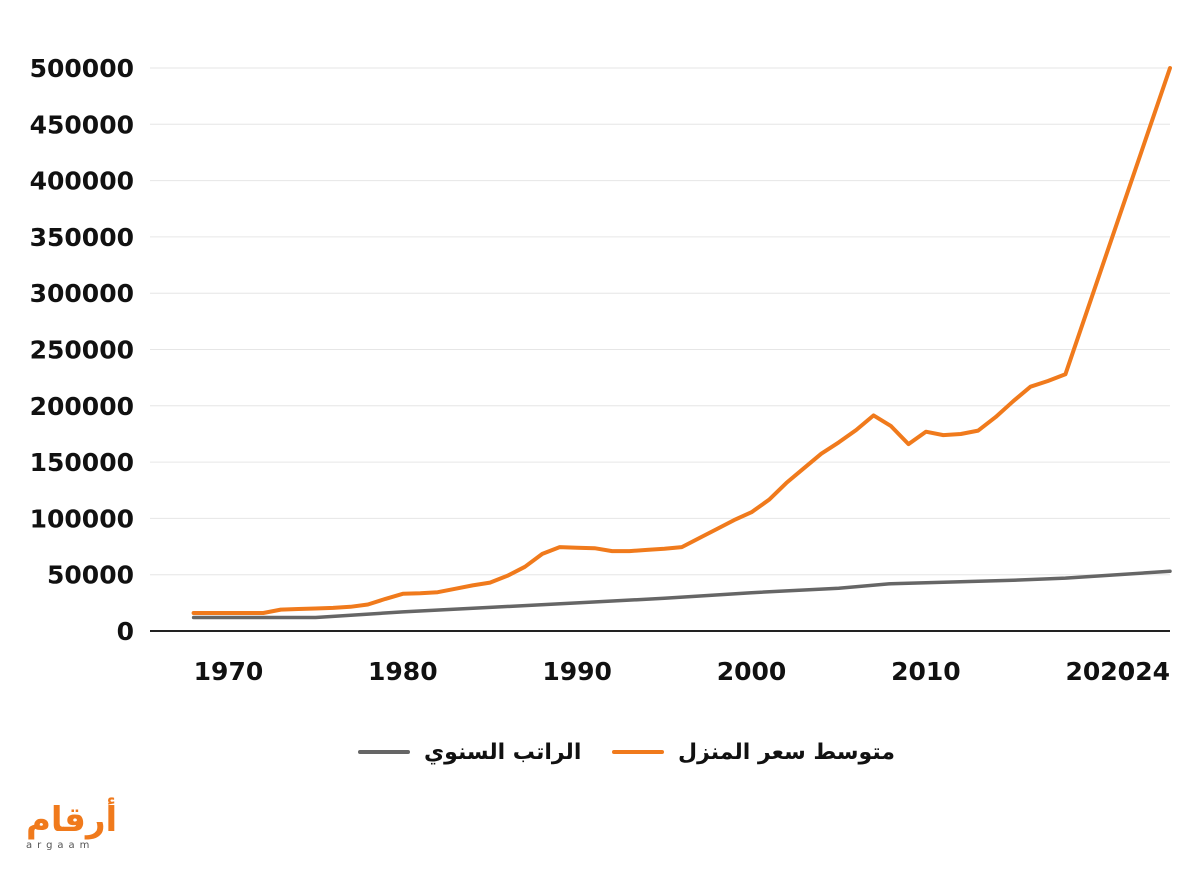 The image size is (1200, 879). What do you see at coordinates (638, 752) in the screenshot?
I see `legend-swatch-house-price` at bounding box center [638, 752].